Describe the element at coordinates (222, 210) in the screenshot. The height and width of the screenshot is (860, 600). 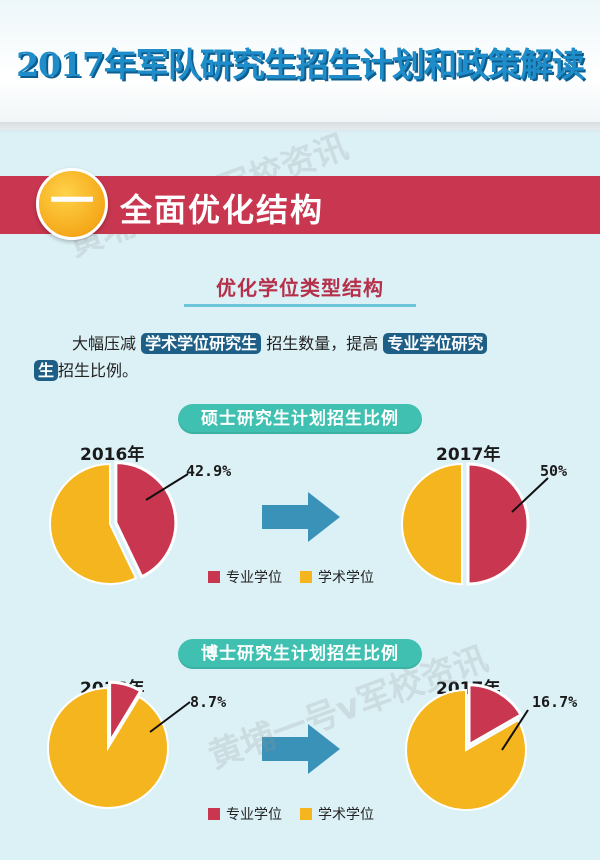
I see `section-title: 全面优化结构` at that location.